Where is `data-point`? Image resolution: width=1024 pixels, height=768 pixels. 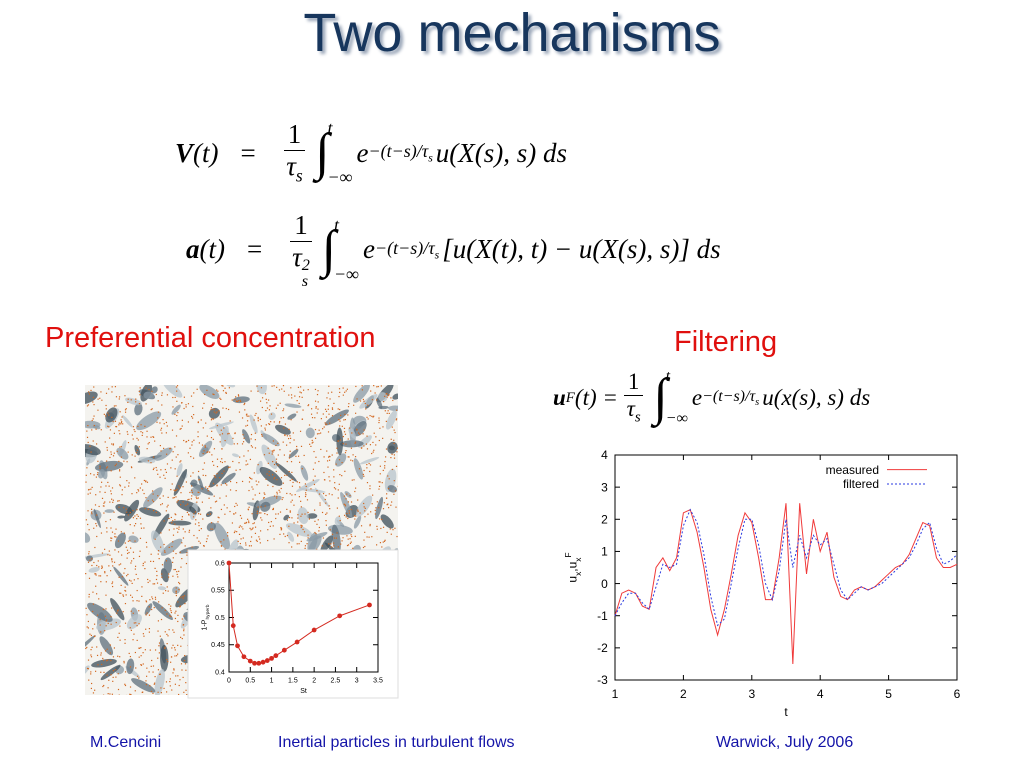 data-point is located at coordinates (314, 630).